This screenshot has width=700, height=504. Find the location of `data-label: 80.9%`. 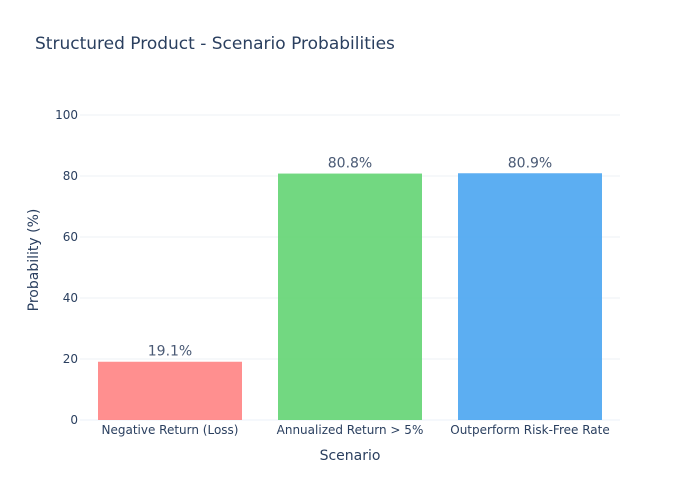

data-label: 80.9% is located at coordinates (530, 163).